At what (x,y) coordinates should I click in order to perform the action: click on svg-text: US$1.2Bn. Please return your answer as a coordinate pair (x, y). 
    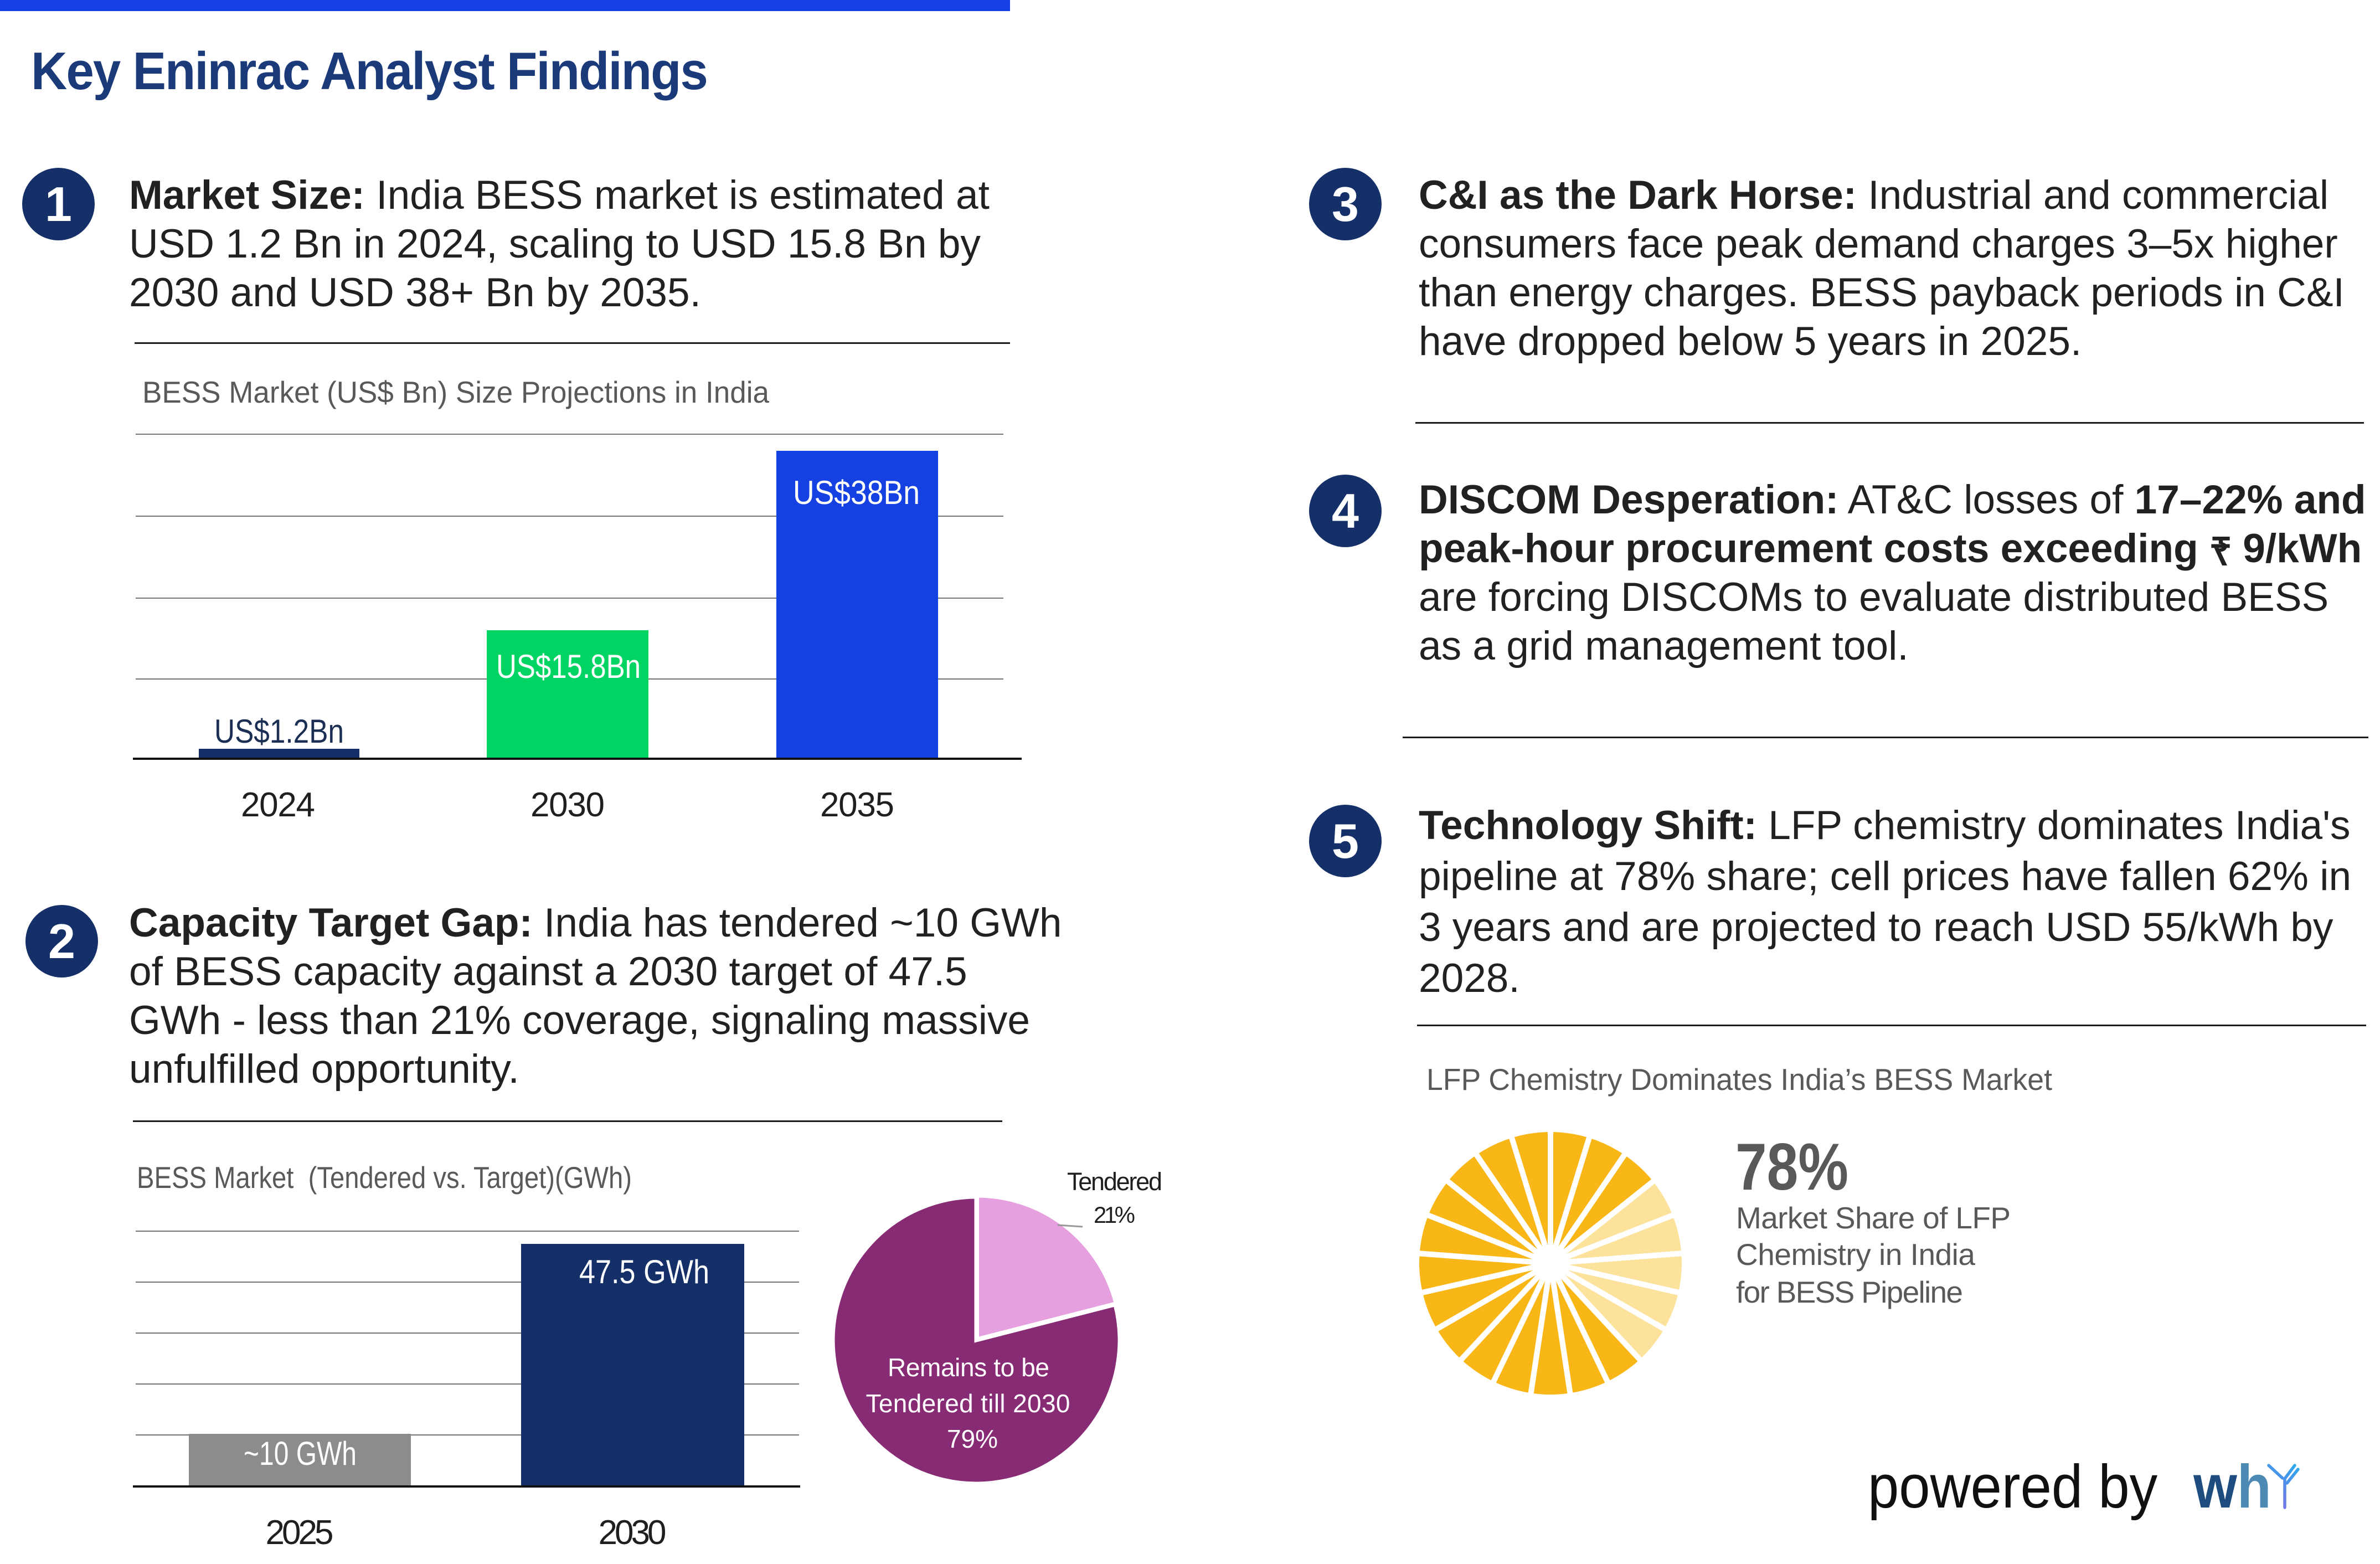
    Looking at the image, I should click on (279, 731).